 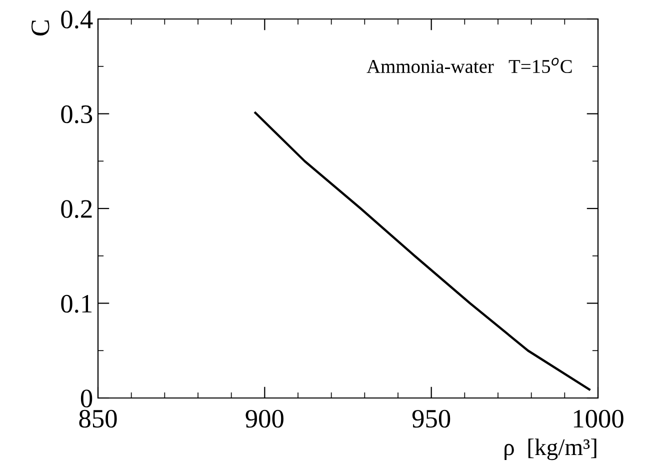 What do you see at coordinates (431, 419) in the screenshot?
I see `x-tick-label: 950` at bounding box center [431, 419].